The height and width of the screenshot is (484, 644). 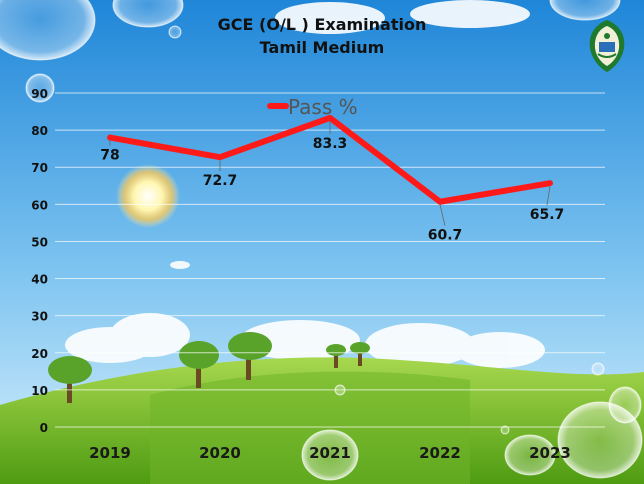 I want to click on x-tick-label: 2023, so click(x=550, y=453).